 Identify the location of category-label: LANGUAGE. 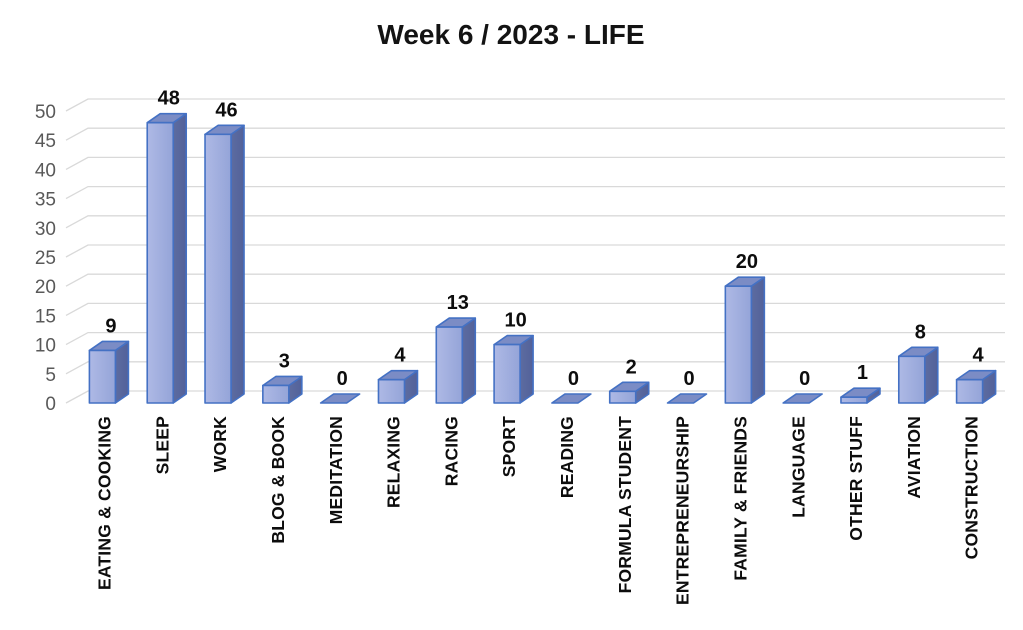
(798, 467).